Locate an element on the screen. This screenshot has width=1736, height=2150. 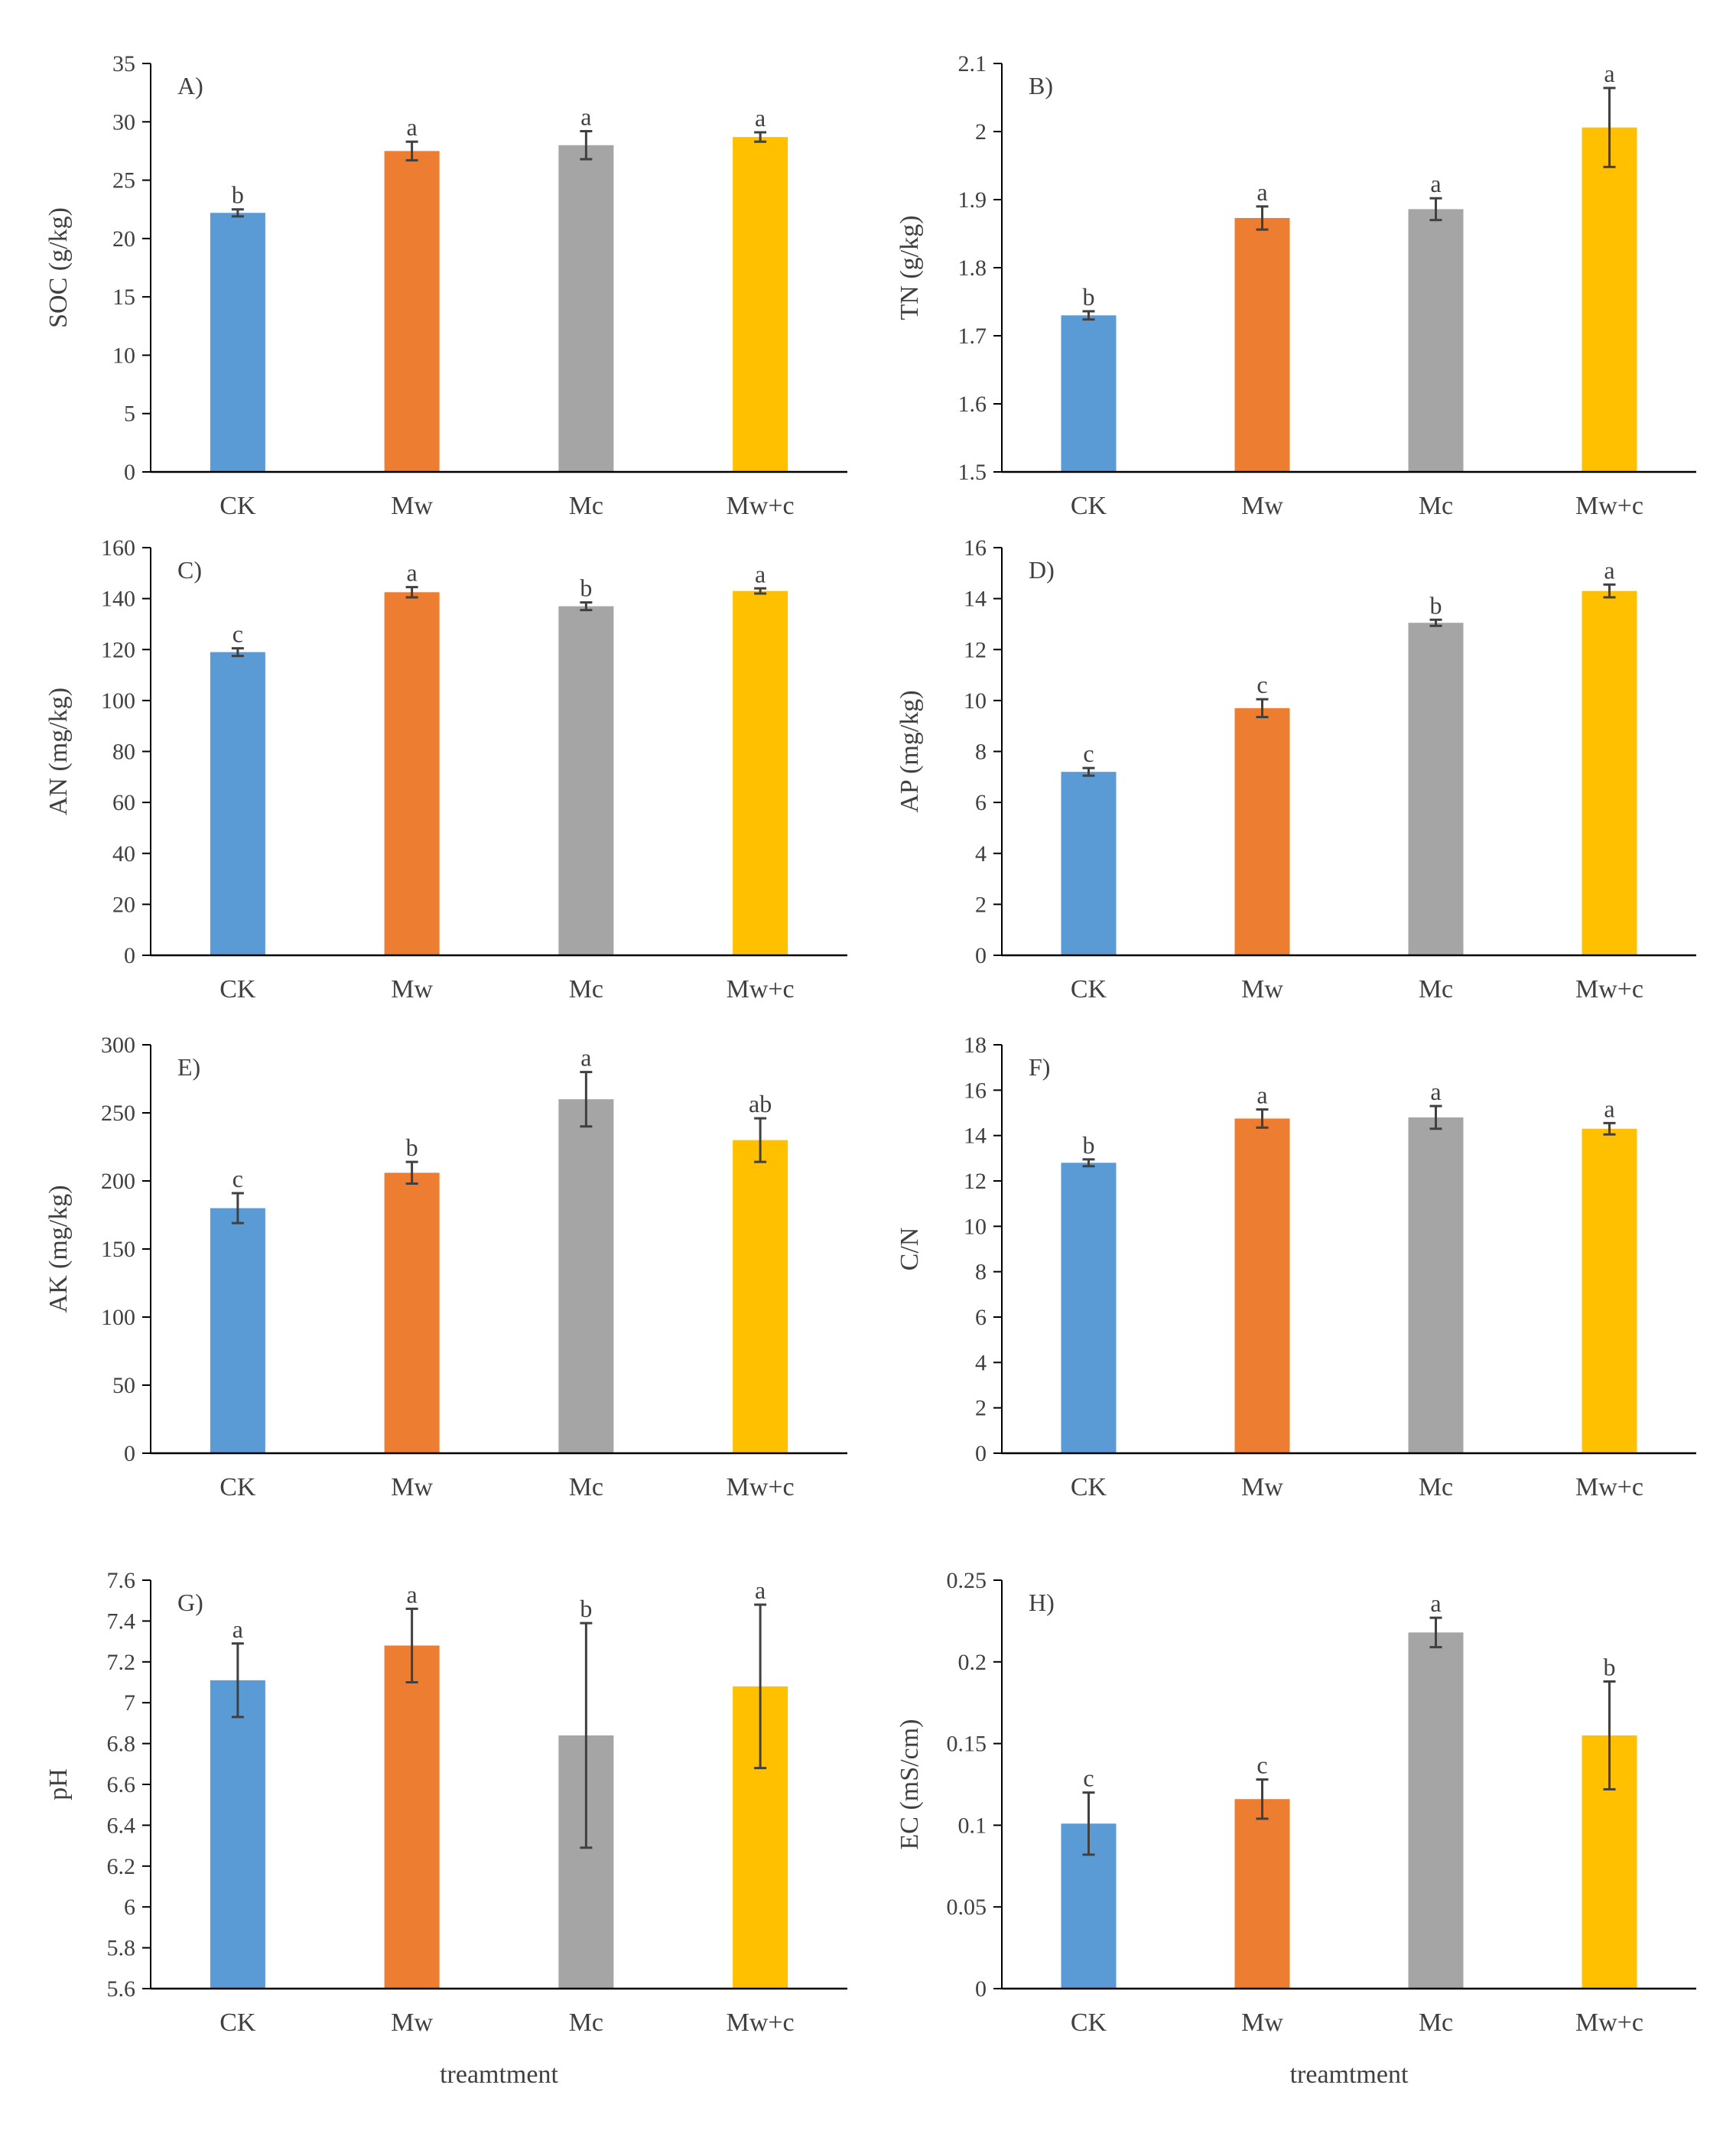
y-tick-label: 25 is located at coordinates (123, 181).